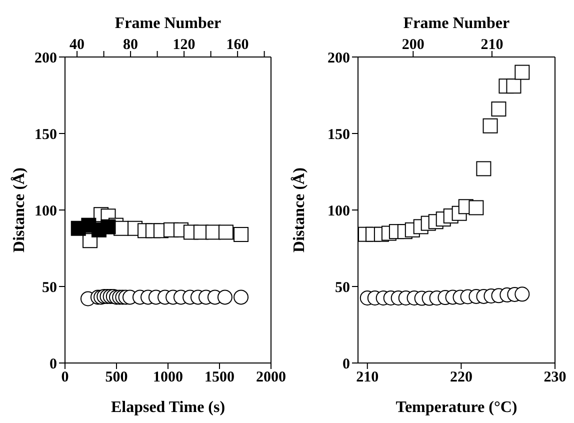 This screenshot has width=574, height=423. Describe the element at coordinates (271, 378) in the screenshot. I see `x-tick-label: 2000` at that location.